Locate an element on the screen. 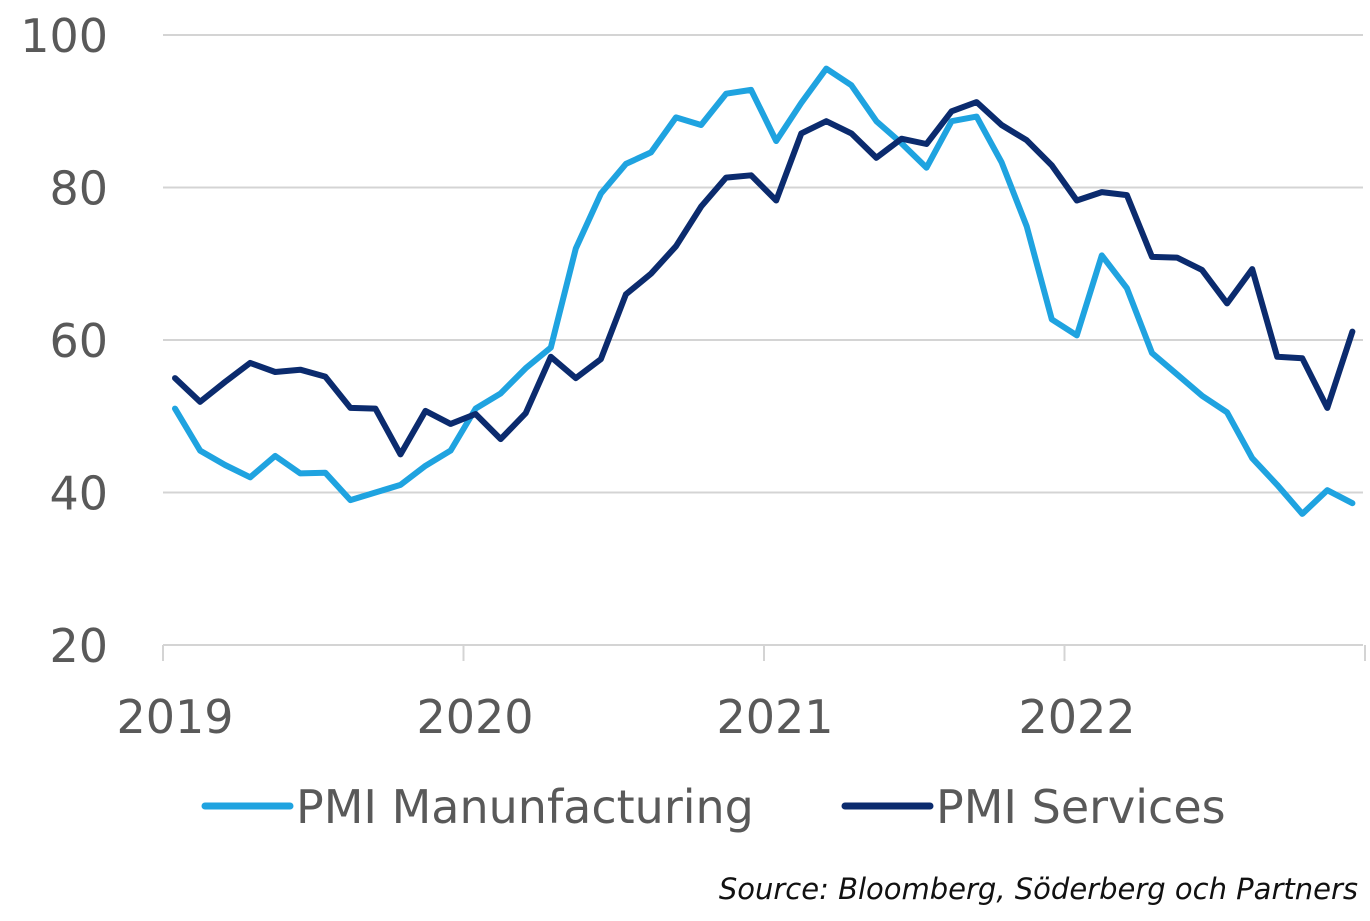  legend-label: PMI Services is located at coordinates (1081, 807).